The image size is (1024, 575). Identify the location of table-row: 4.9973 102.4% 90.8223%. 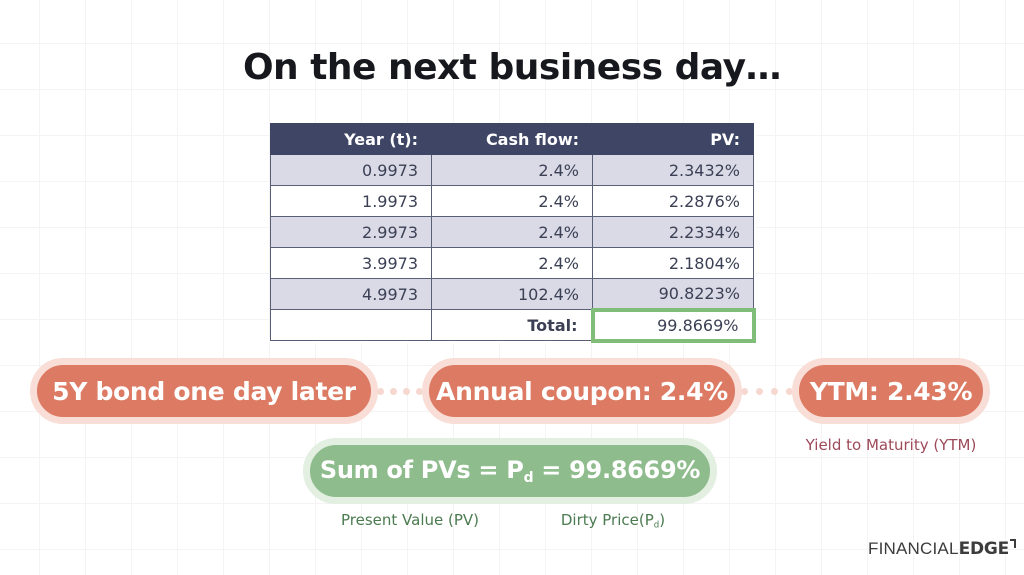
(512, 294).